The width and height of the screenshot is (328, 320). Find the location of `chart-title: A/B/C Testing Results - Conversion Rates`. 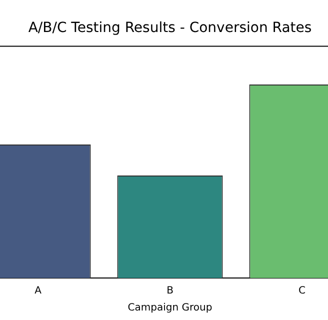

chart-title: A/B/C Testing Results - Conversion Rates is located at coordinates (170, 28).